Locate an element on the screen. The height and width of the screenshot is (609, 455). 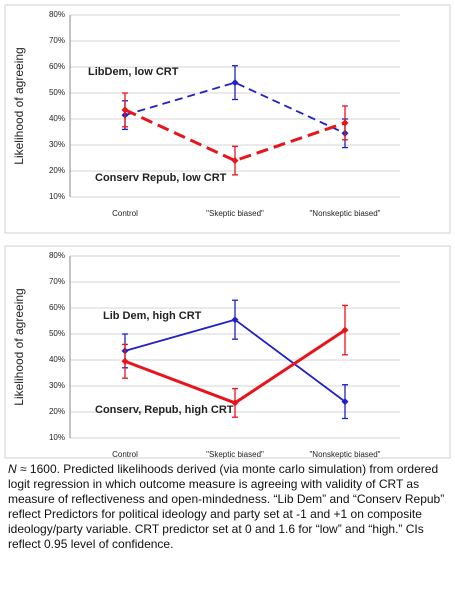
series-label: LibDem, low CRT is located at coordinates (133, 72).